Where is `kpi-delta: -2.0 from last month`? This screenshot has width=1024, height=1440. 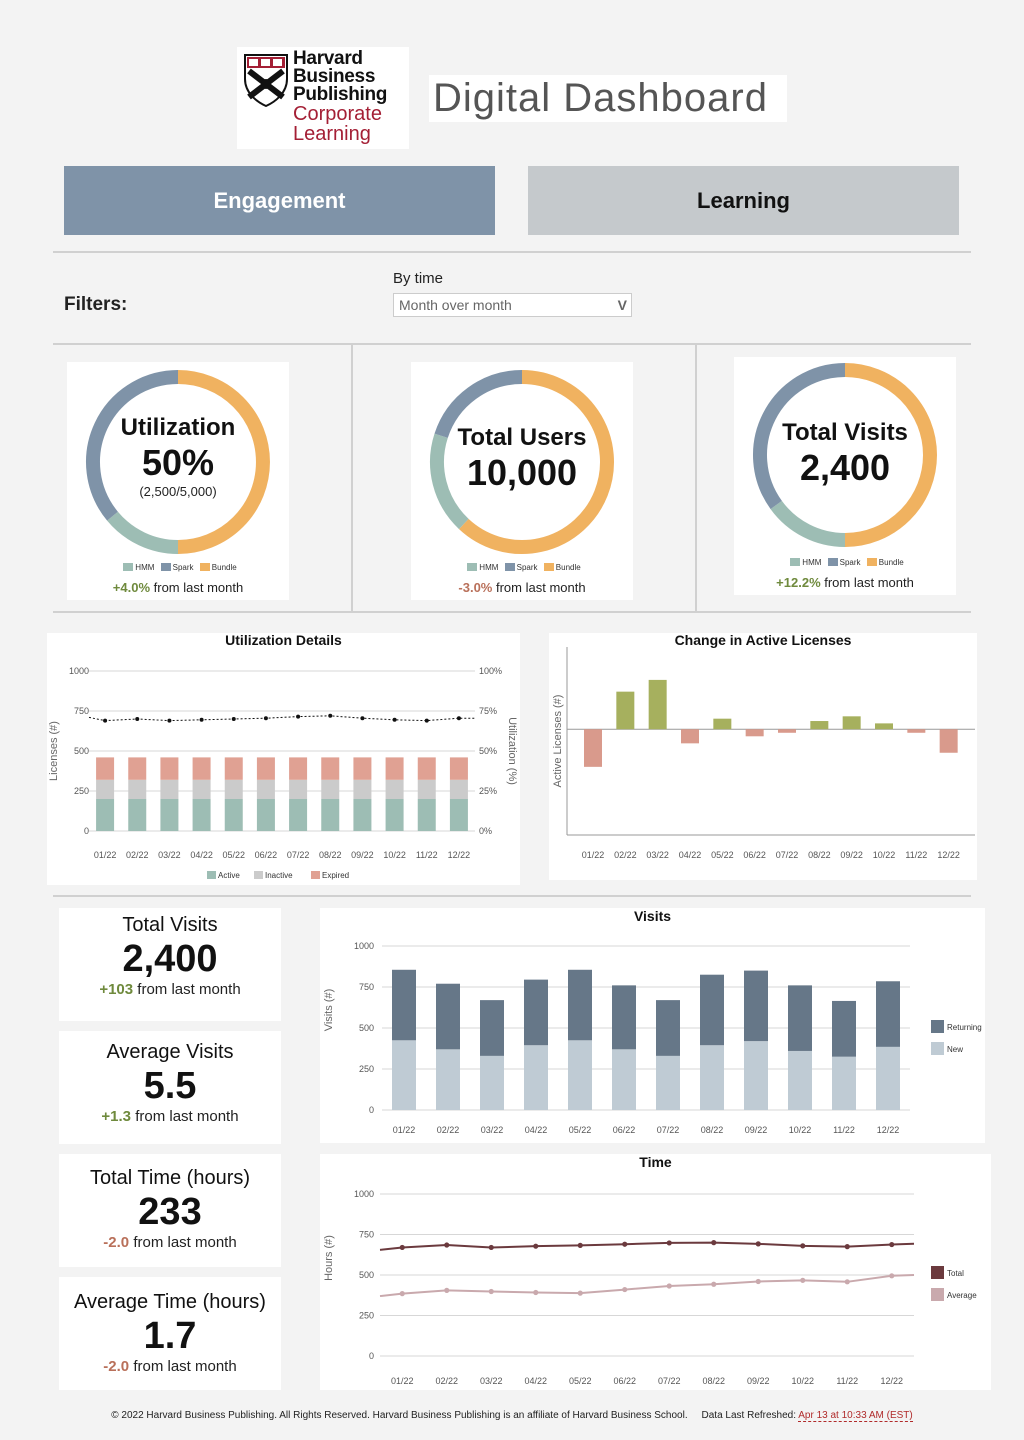 kpi-delta: -2.0 from last month is located at coordinates (170, 1366).